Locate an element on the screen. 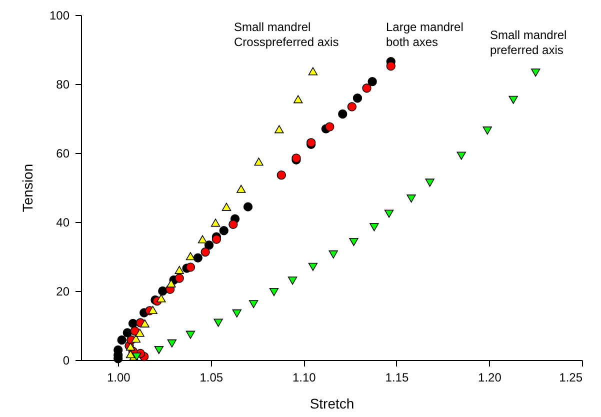 The height and width of the screenshot is (417, 601). y-tick-label: 20 is located at coordinates (63, 291).